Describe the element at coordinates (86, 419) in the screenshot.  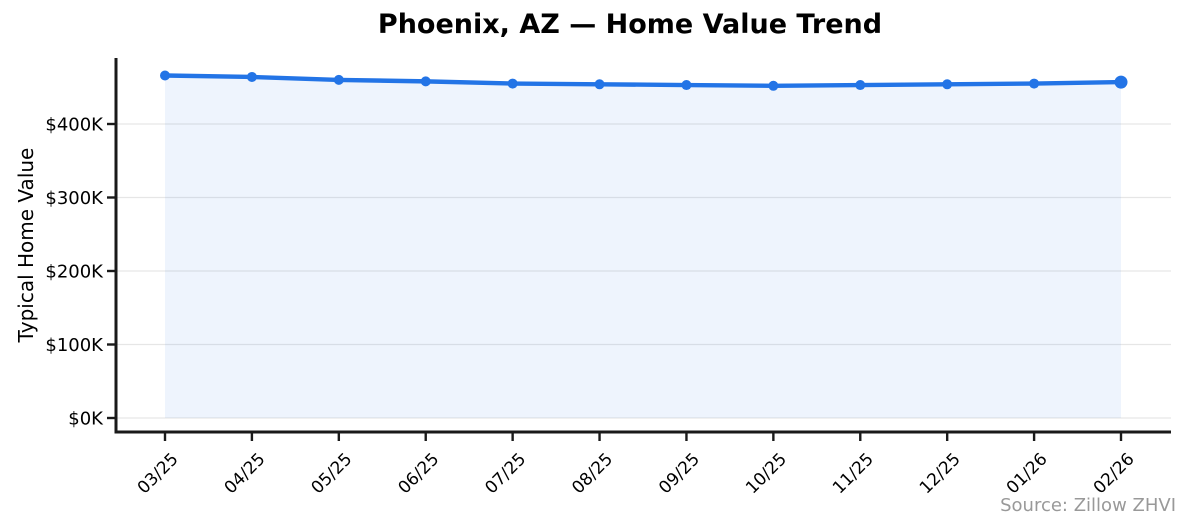
I see `y-tick-label: $0K` at that location.